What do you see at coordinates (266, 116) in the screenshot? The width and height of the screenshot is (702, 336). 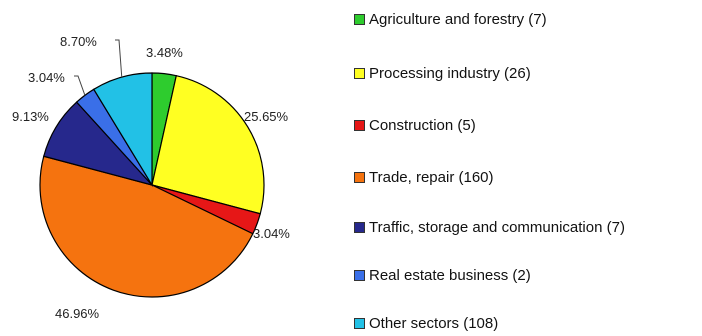 I see `percent-label: 25.65%` at bounding box center [266, 116].